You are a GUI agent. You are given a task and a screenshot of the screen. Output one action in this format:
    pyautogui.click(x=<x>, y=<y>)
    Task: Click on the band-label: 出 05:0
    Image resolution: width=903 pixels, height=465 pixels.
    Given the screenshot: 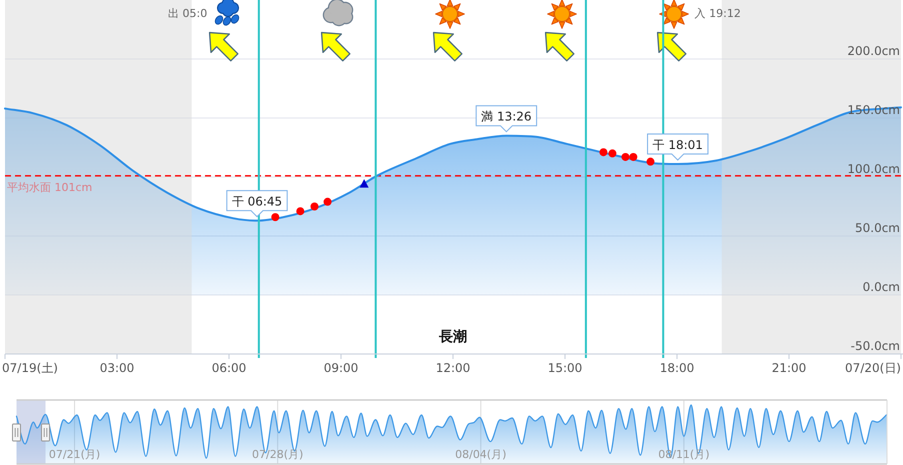 What is the action you would take?
    pyautogui.click(x=188, y=13)
    